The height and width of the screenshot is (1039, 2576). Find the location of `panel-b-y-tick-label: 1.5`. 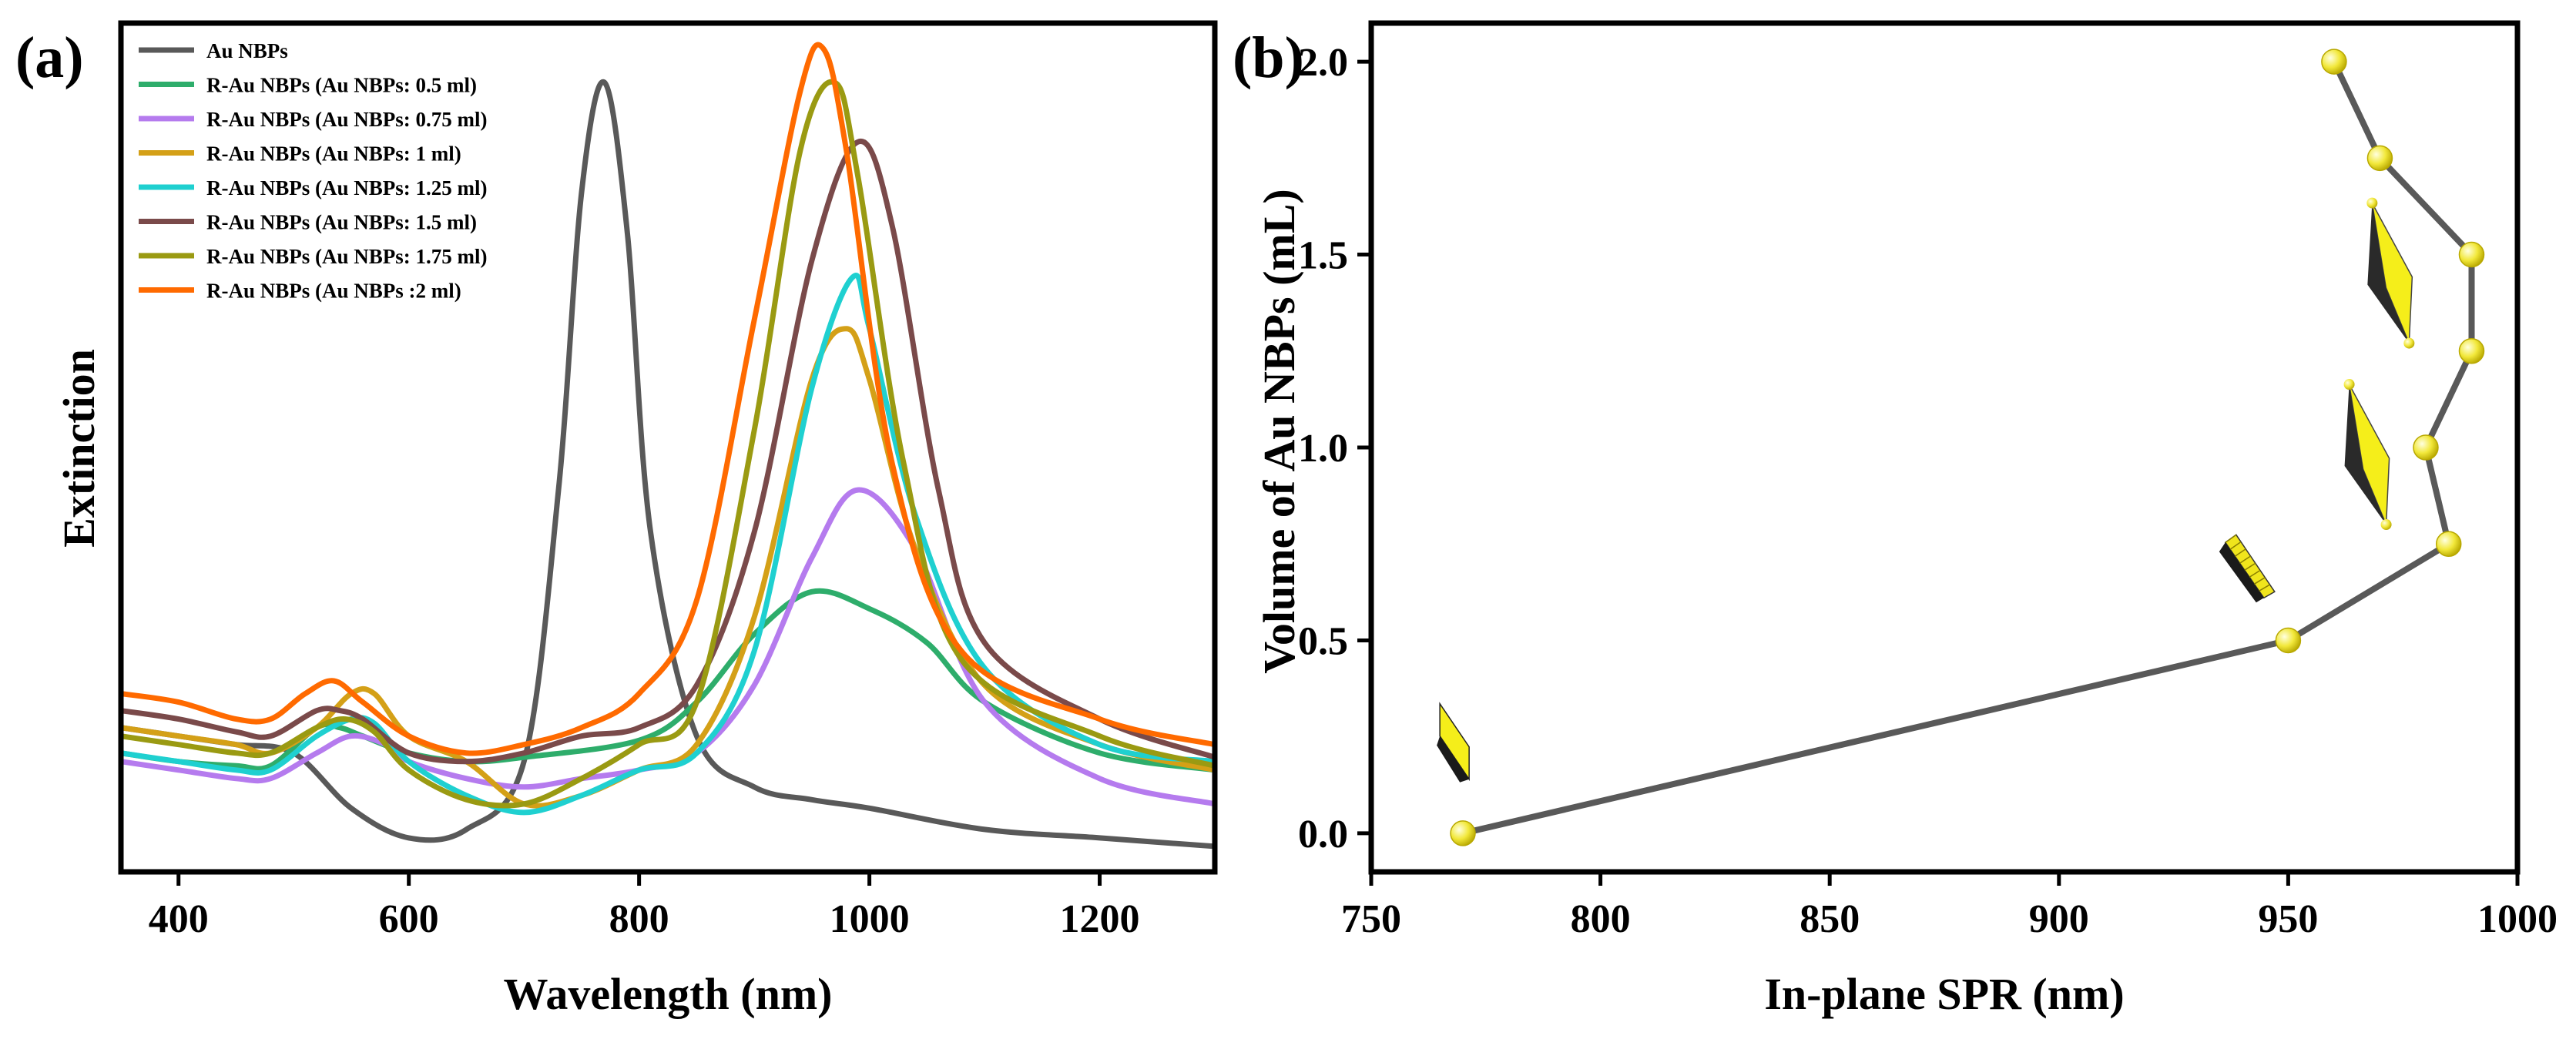

panel-b-y-tick-label: 1.5 is located at coordinates (1323, 256).